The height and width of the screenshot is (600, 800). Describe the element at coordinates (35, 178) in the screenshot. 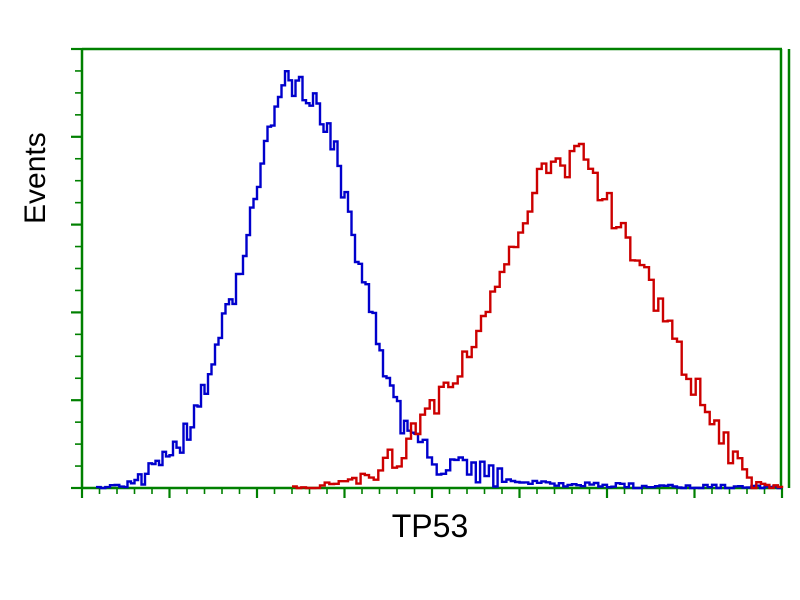

I see `y-axis-label: Events` at that location.